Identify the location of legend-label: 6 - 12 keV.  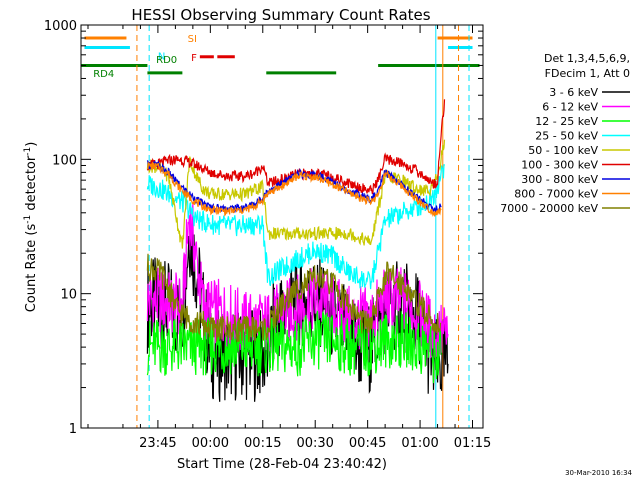
(570, 107).